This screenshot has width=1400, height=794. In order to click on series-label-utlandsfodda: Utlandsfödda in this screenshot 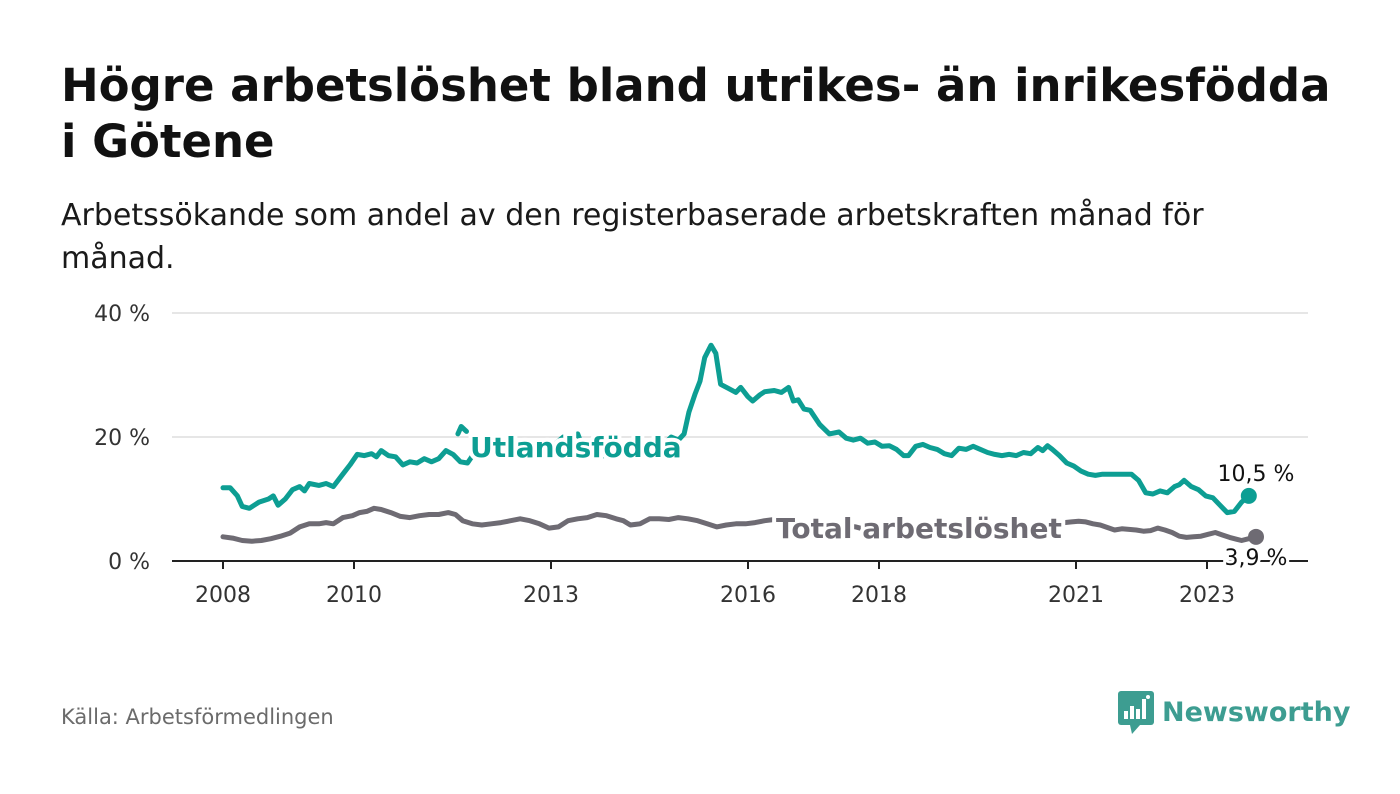, I will do `click(576, 447)`.